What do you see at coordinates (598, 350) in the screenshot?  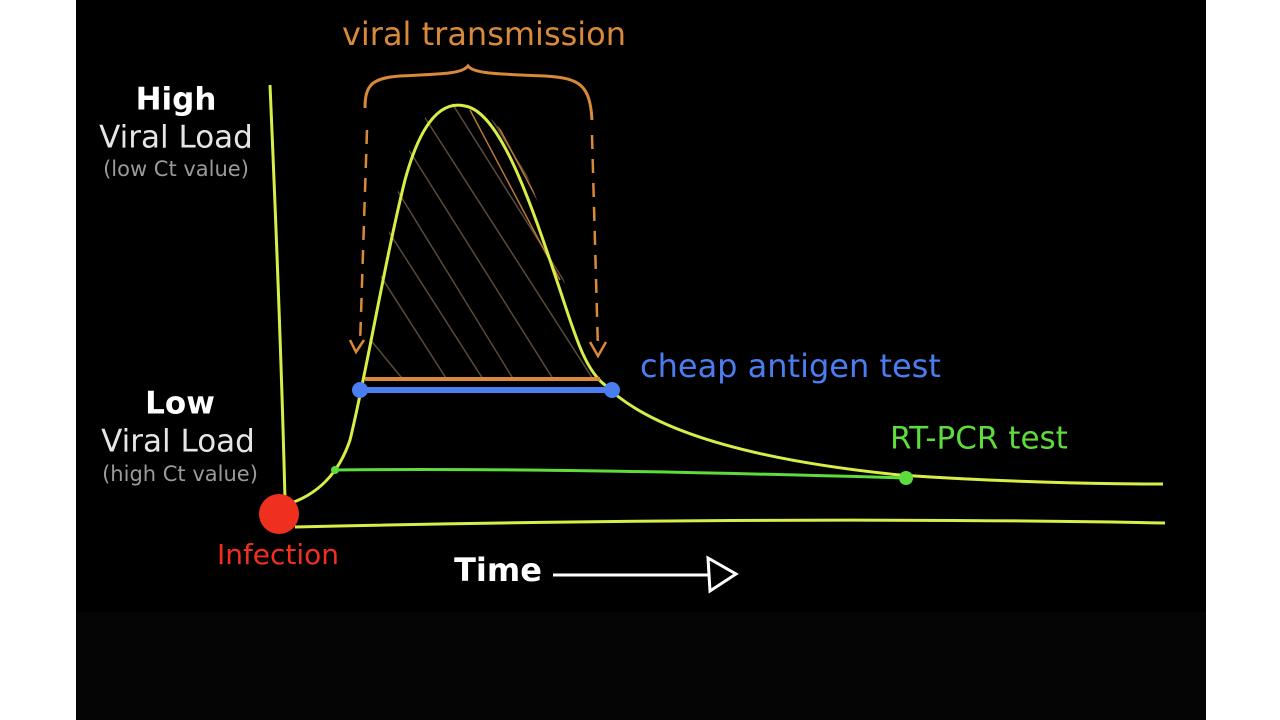 I see `brace-arrow-right` at bounding box center [598, 350].